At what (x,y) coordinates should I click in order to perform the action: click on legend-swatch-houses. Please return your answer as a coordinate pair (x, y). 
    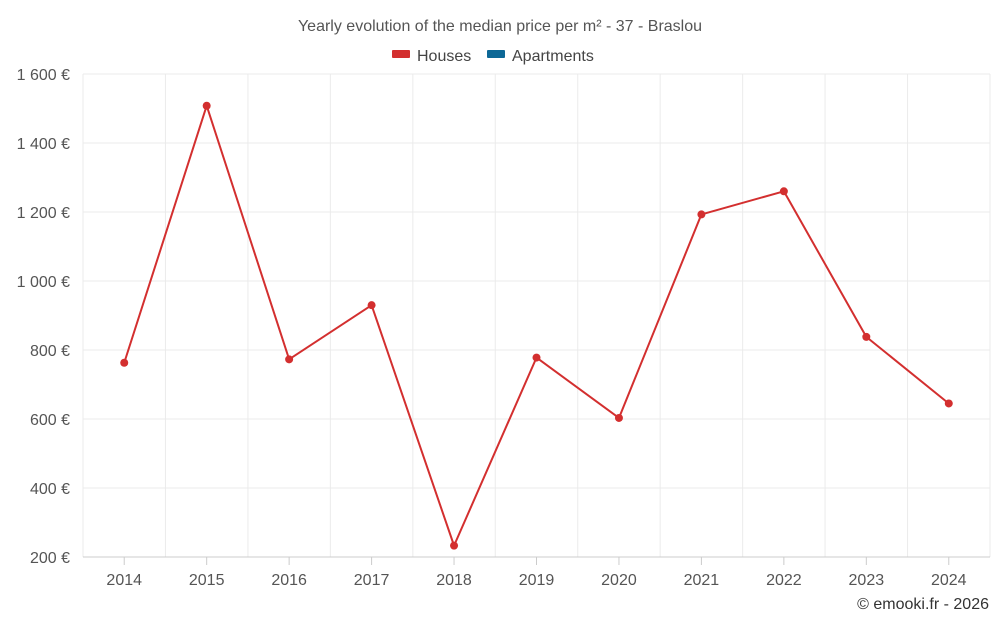
    Looking at the image, I should click on (401, 54).